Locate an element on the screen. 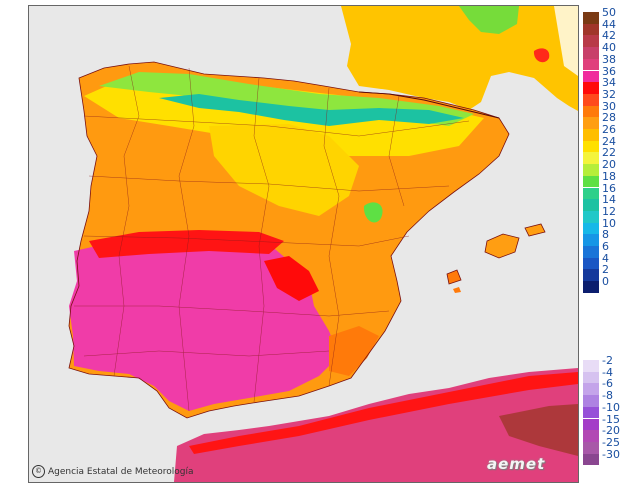 This screenshot has width=630, height=500. legend-label: -30 is located at coordinates (611, 454).